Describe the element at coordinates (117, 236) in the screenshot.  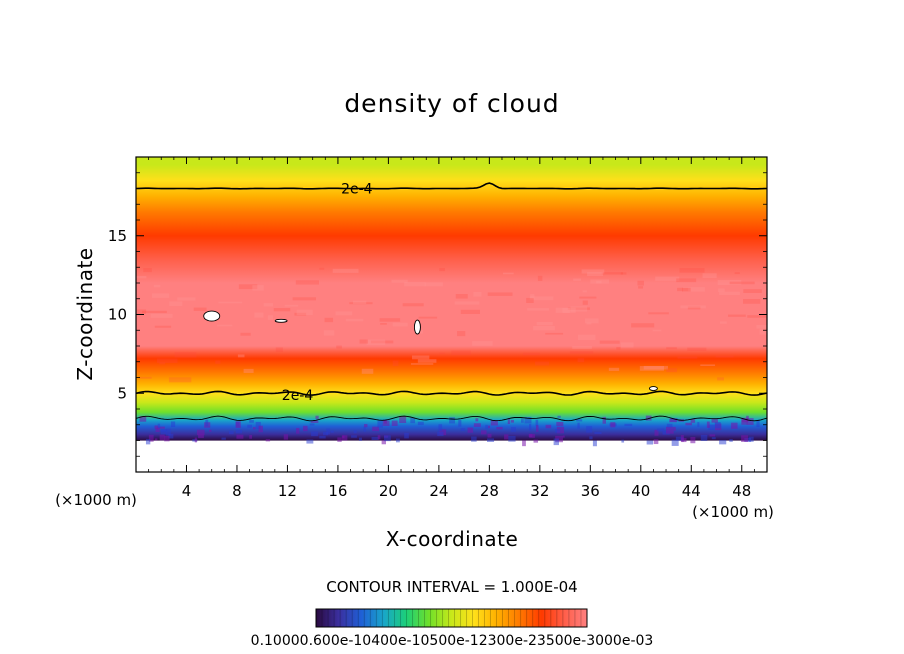
I see `y-tick-label: 15` at that location.